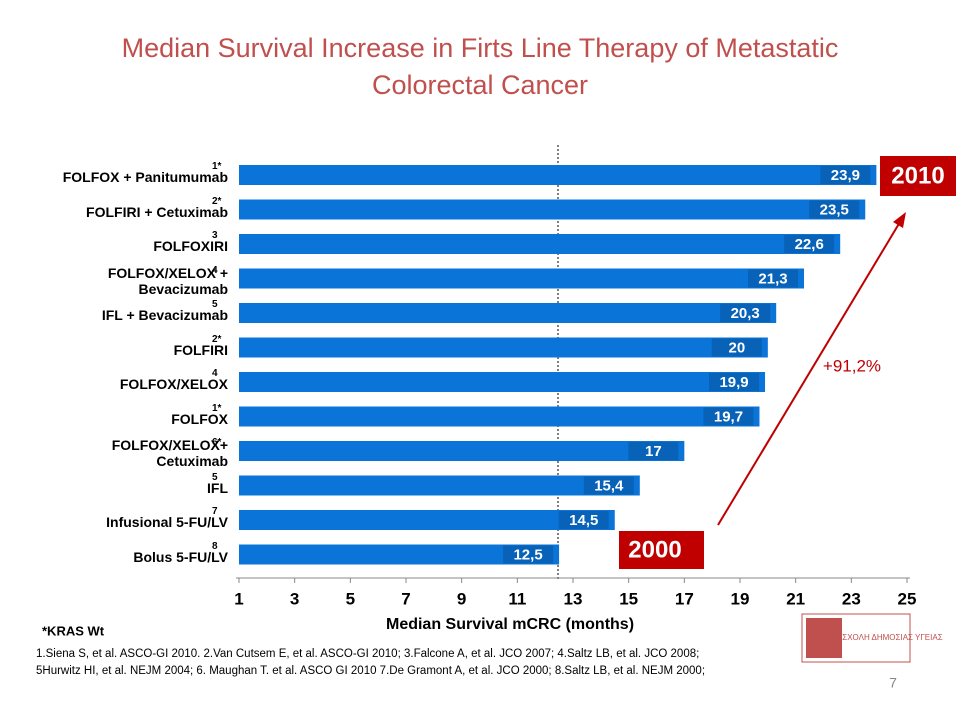  What do you see at coordinates (215, 235) in the screenshot?
I see `reference-marker: 3` at bounding box center [215, 235].